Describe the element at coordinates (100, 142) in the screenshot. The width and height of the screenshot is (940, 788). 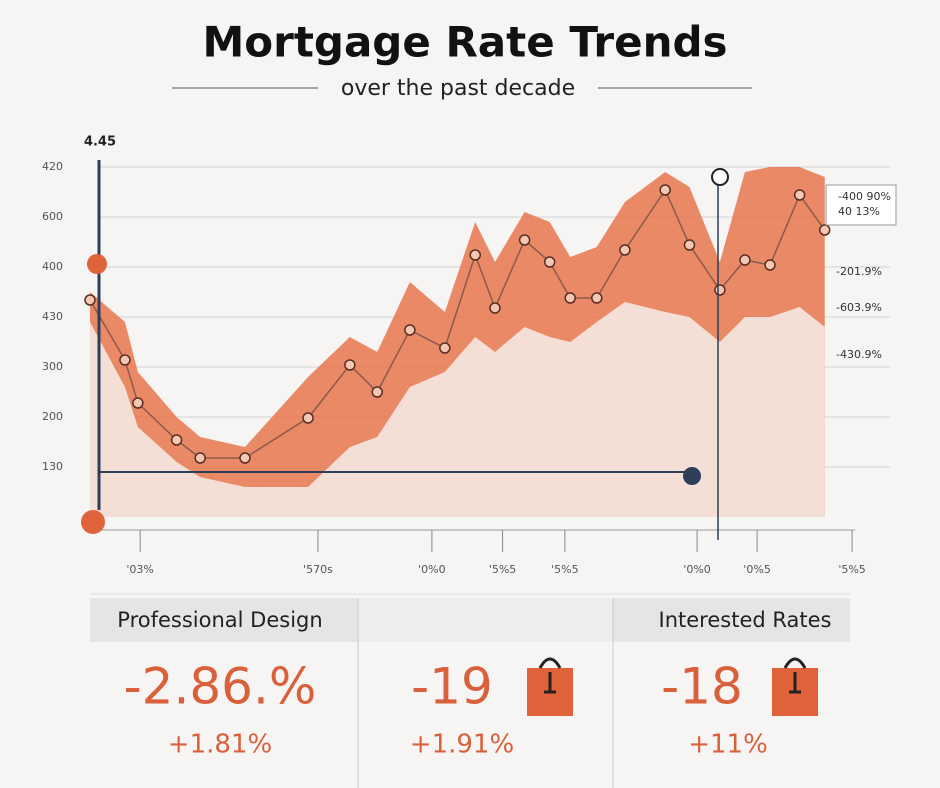
I see `y-top-label: 4.45` at that location.